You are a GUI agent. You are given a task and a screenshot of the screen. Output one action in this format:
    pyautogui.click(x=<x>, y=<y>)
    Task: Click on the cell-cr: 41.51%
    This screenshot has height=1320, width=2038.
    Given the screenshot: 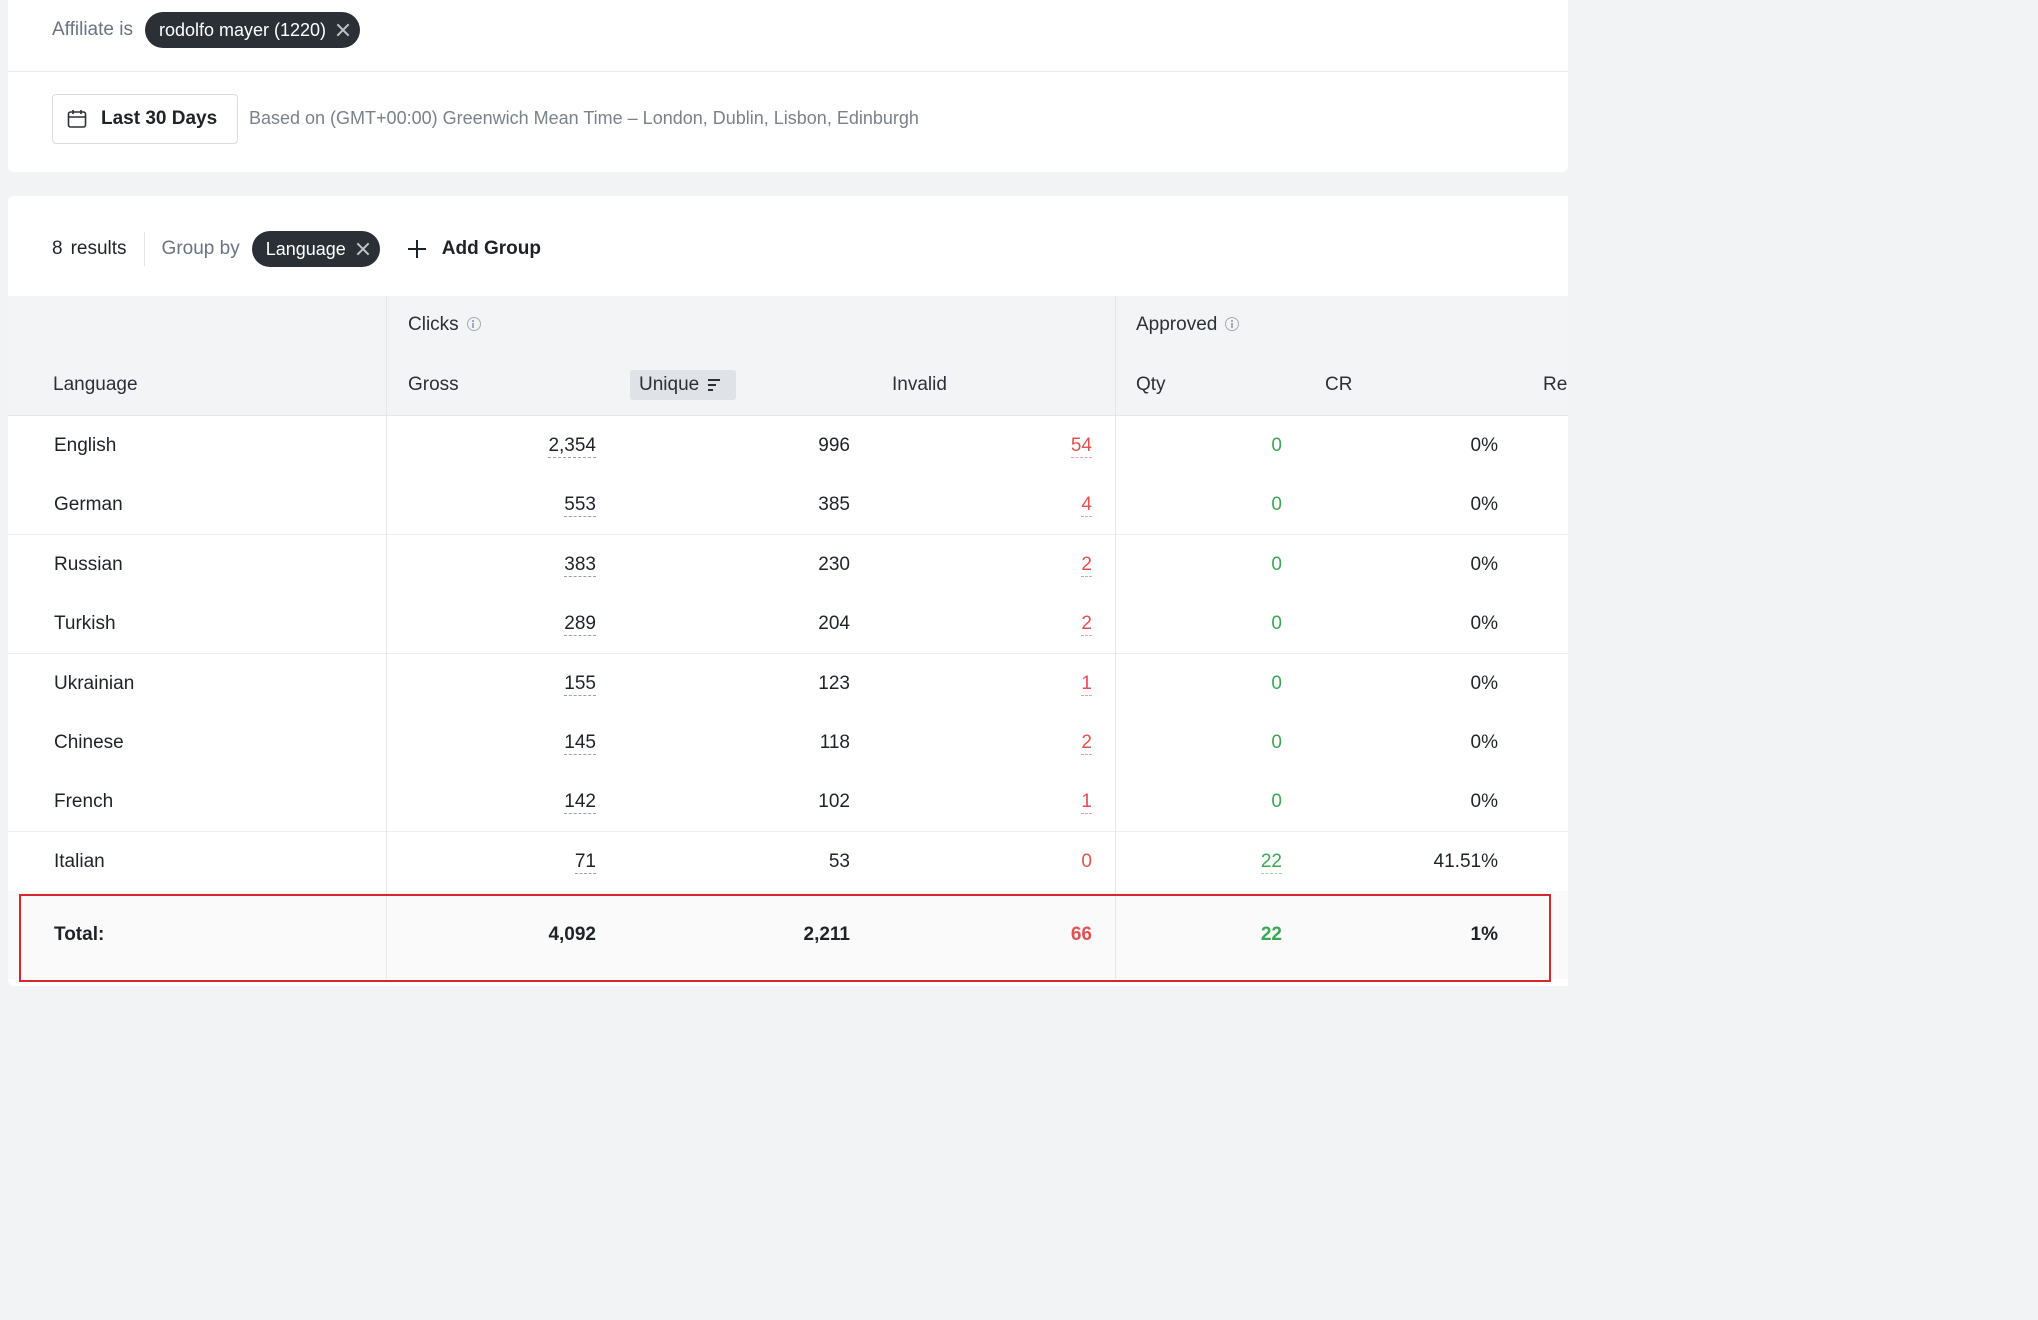 What is the action you would take?
    pyautogui.click(x=1465, y=861)
    